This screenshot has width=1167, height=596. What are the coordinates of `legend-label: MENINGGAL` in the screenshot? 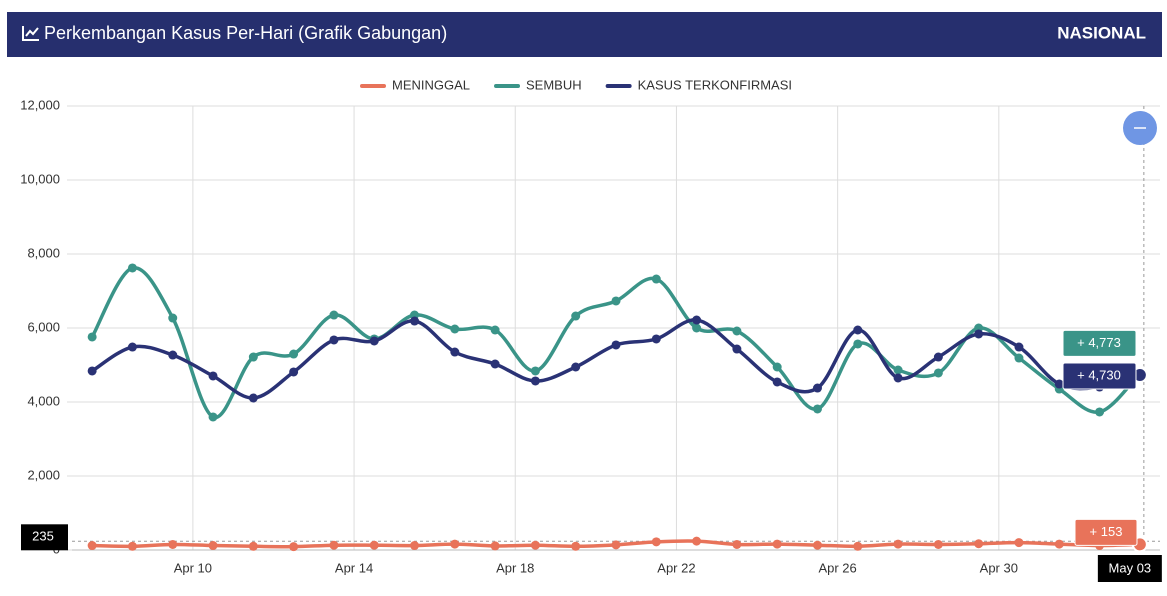 It's located at (431, 84).